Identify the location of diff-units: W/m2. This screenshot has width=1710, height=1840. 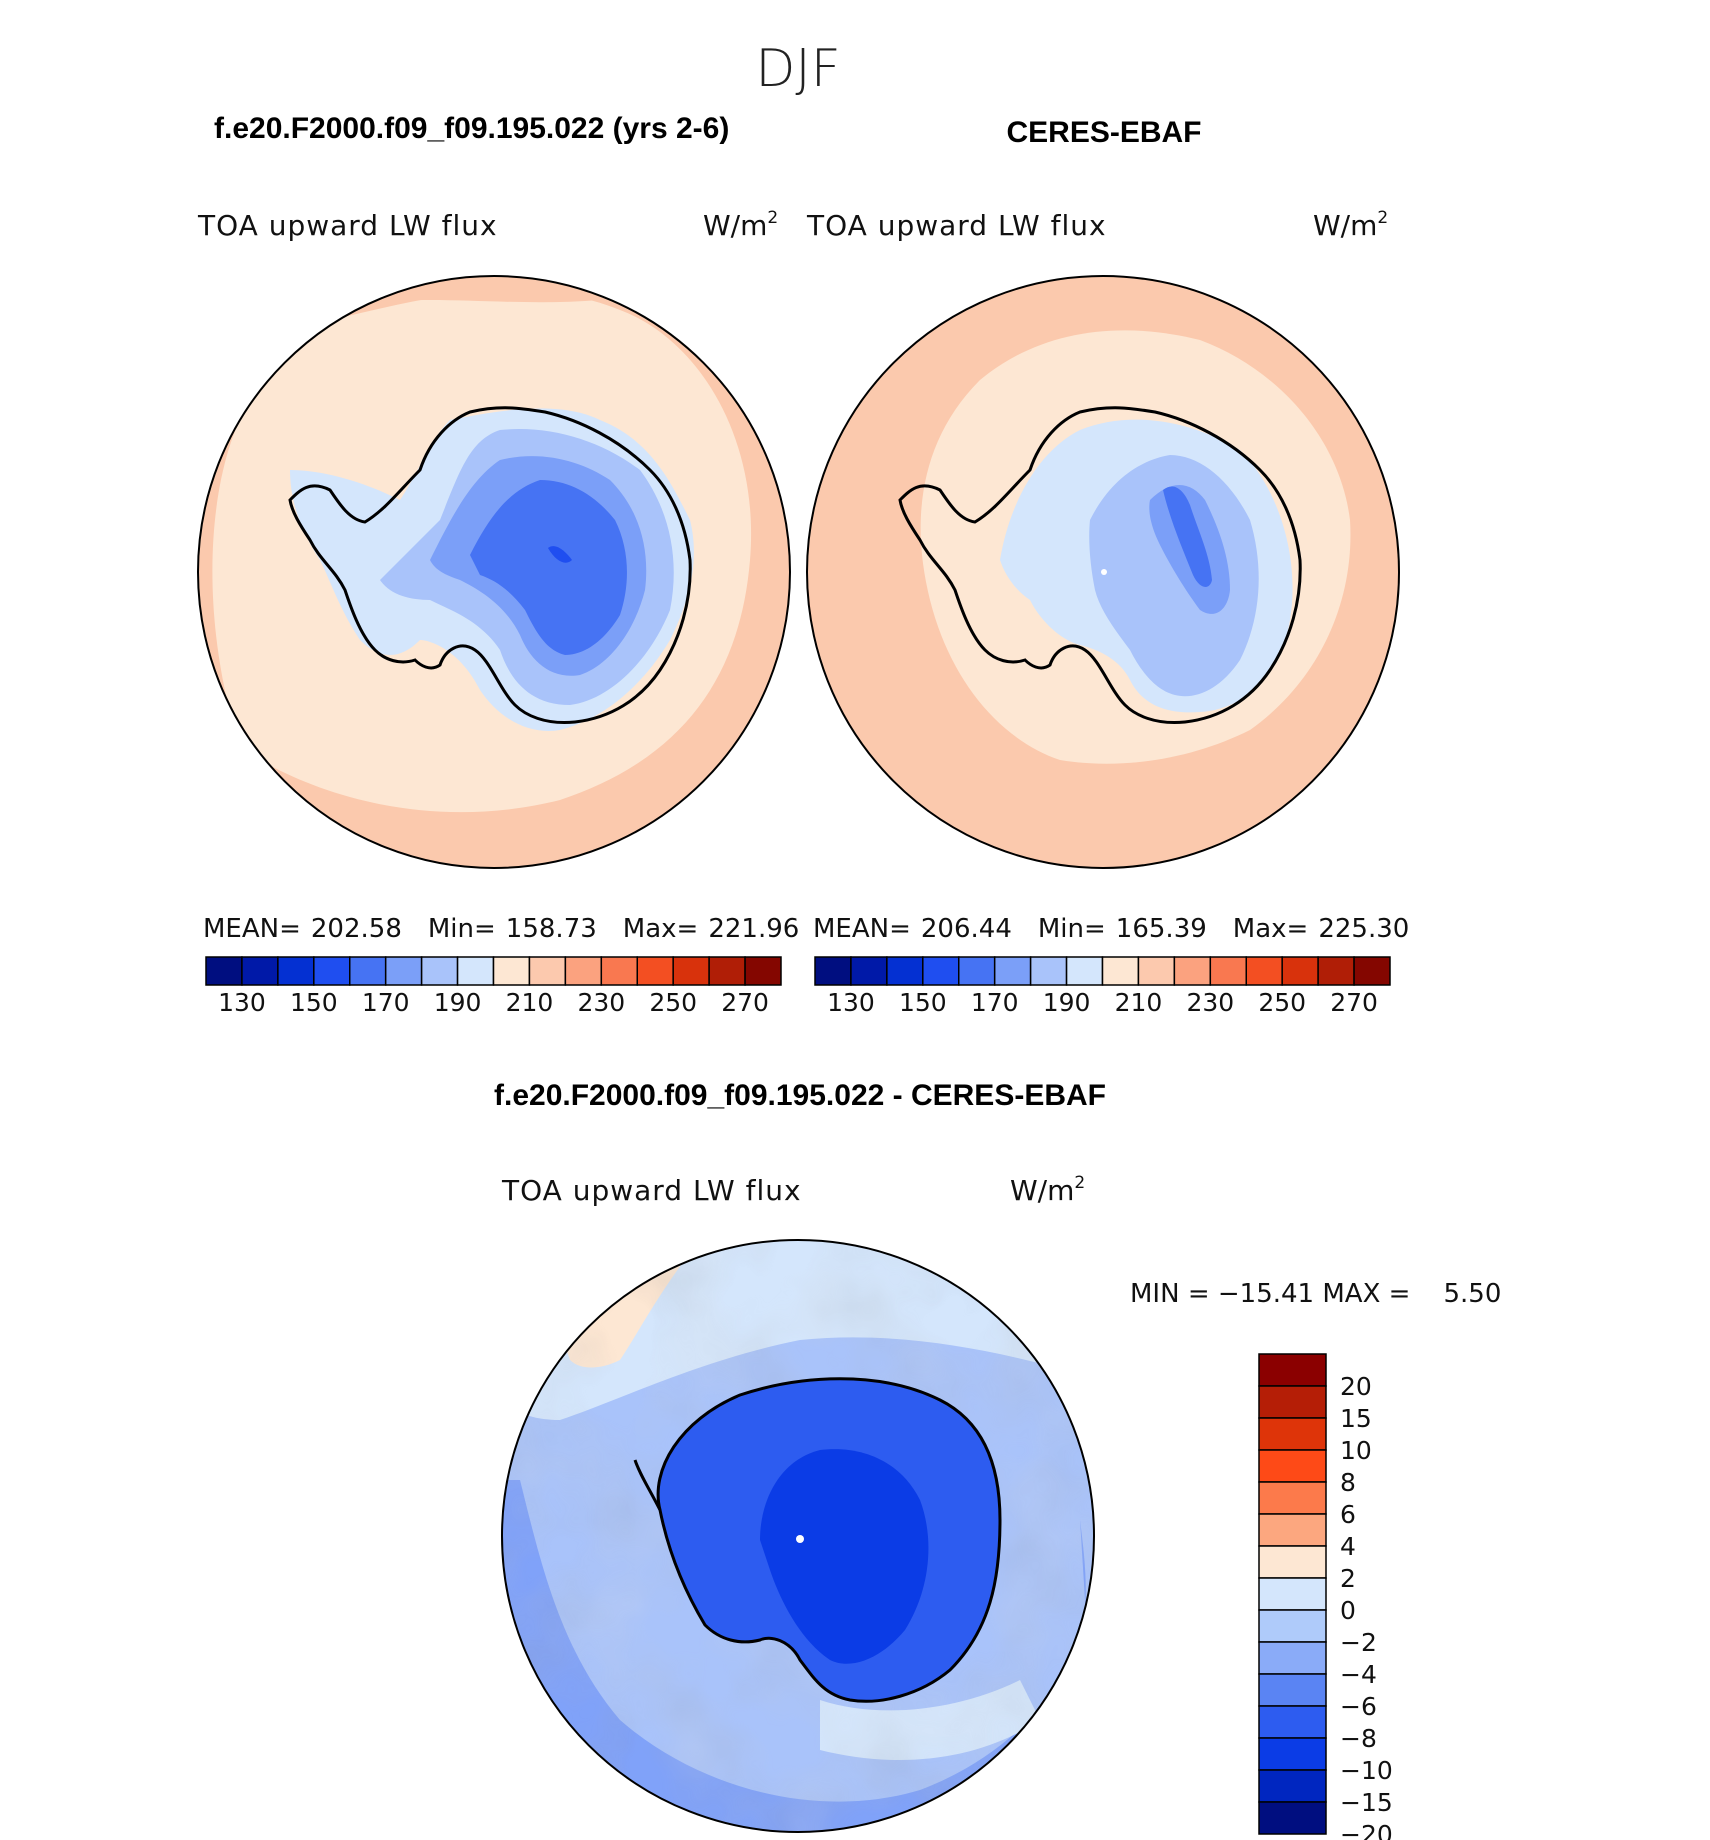
(1047, 1190).